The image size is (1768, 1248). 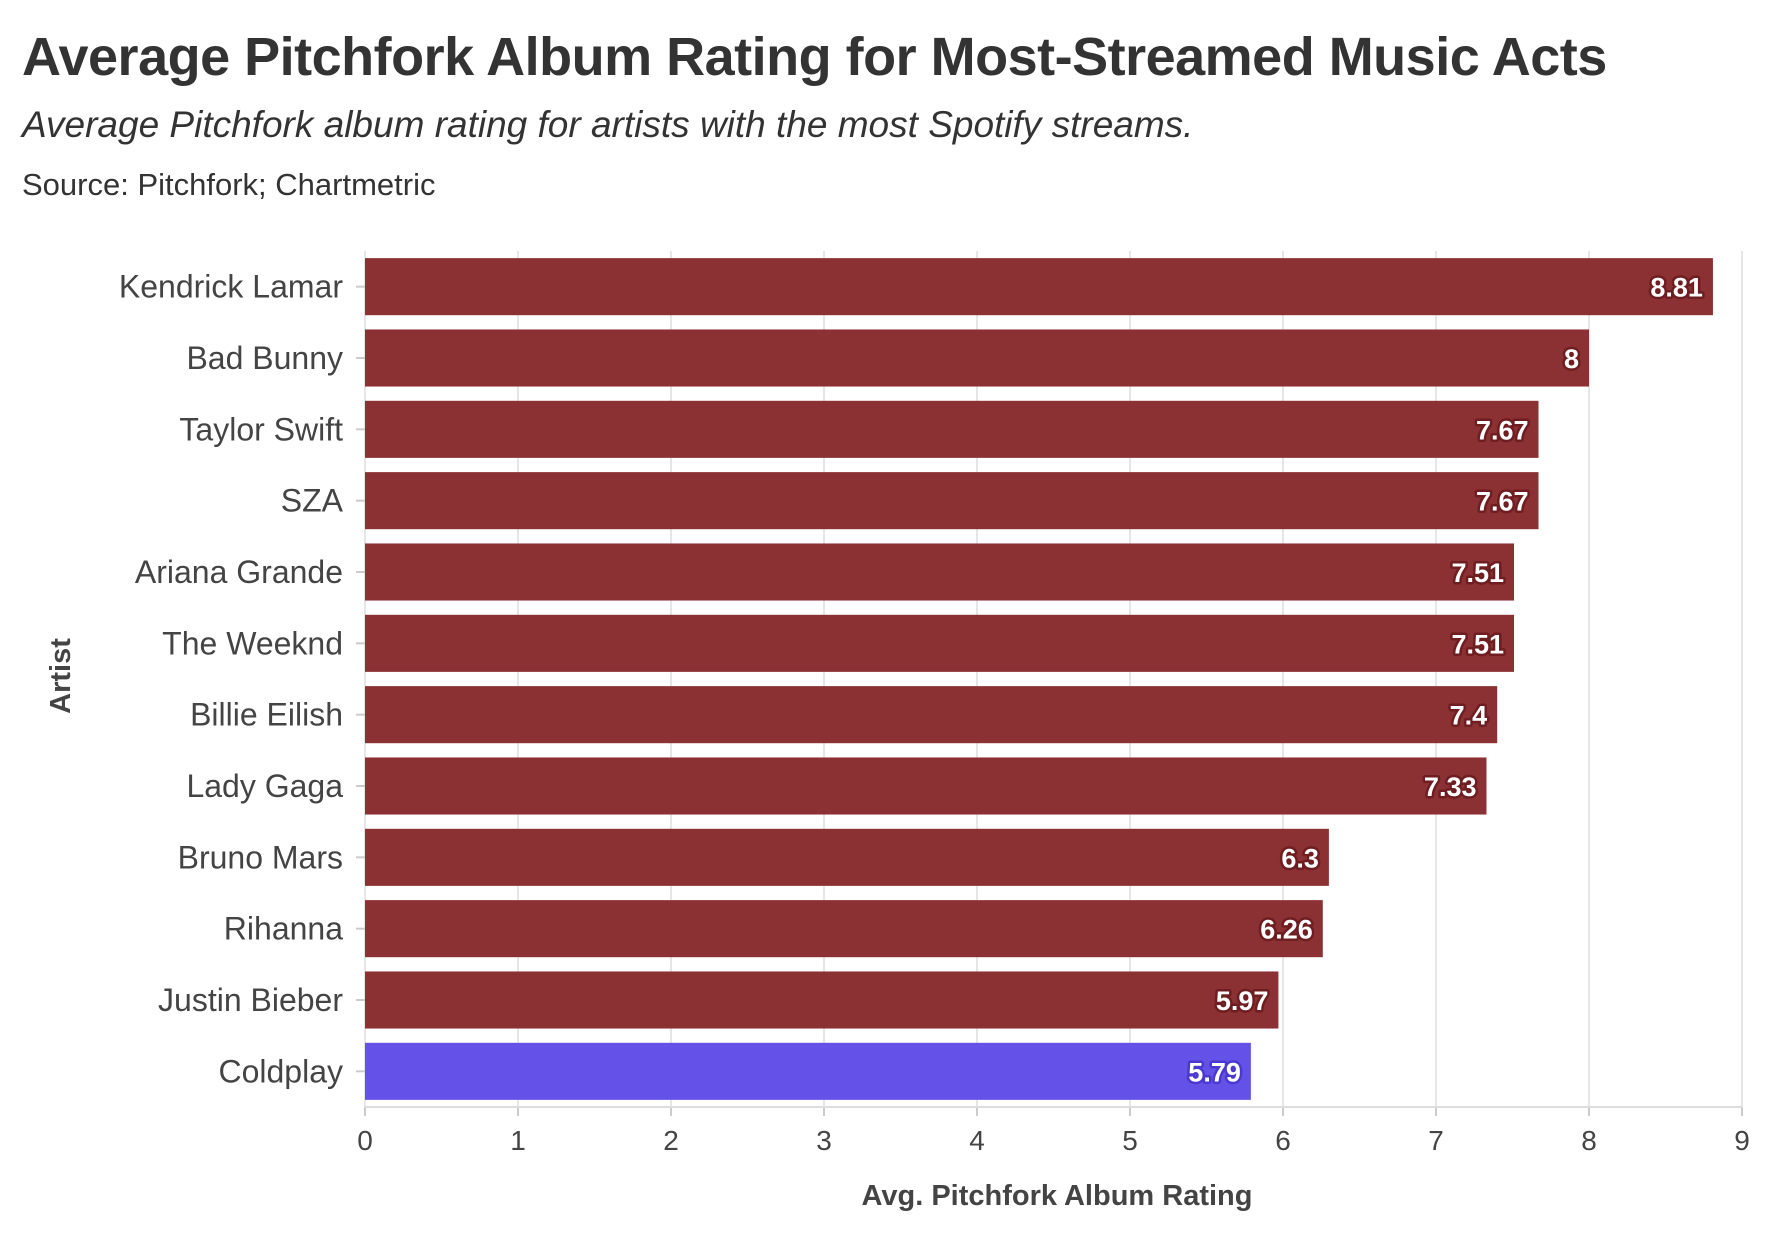 What do you see at coordinates (931, 715) in the screenshot?
I see `bar-billie-eilish` at bounding box center [931, 715].